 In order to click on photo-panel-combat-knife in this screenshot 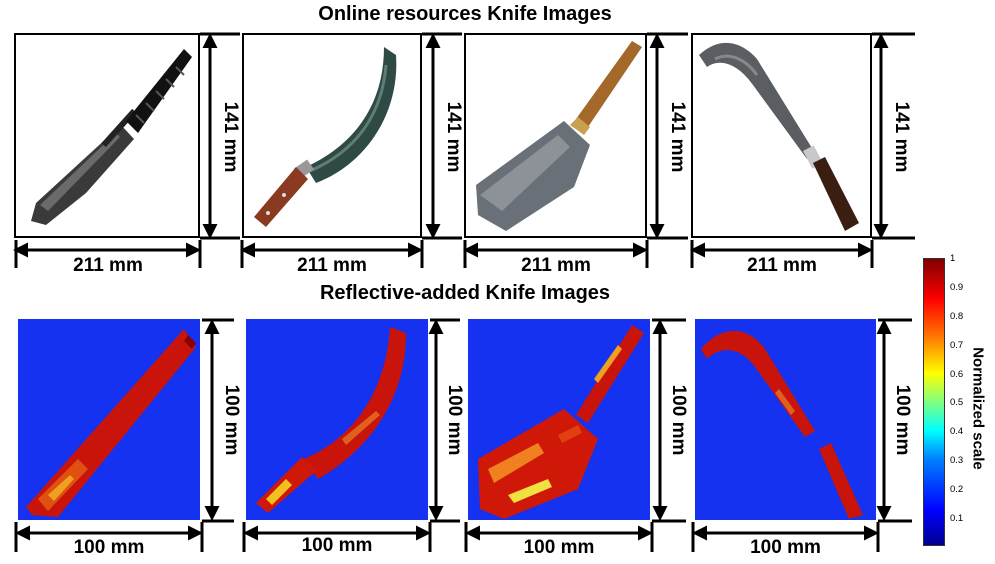, I will do `click(107, 135)`.